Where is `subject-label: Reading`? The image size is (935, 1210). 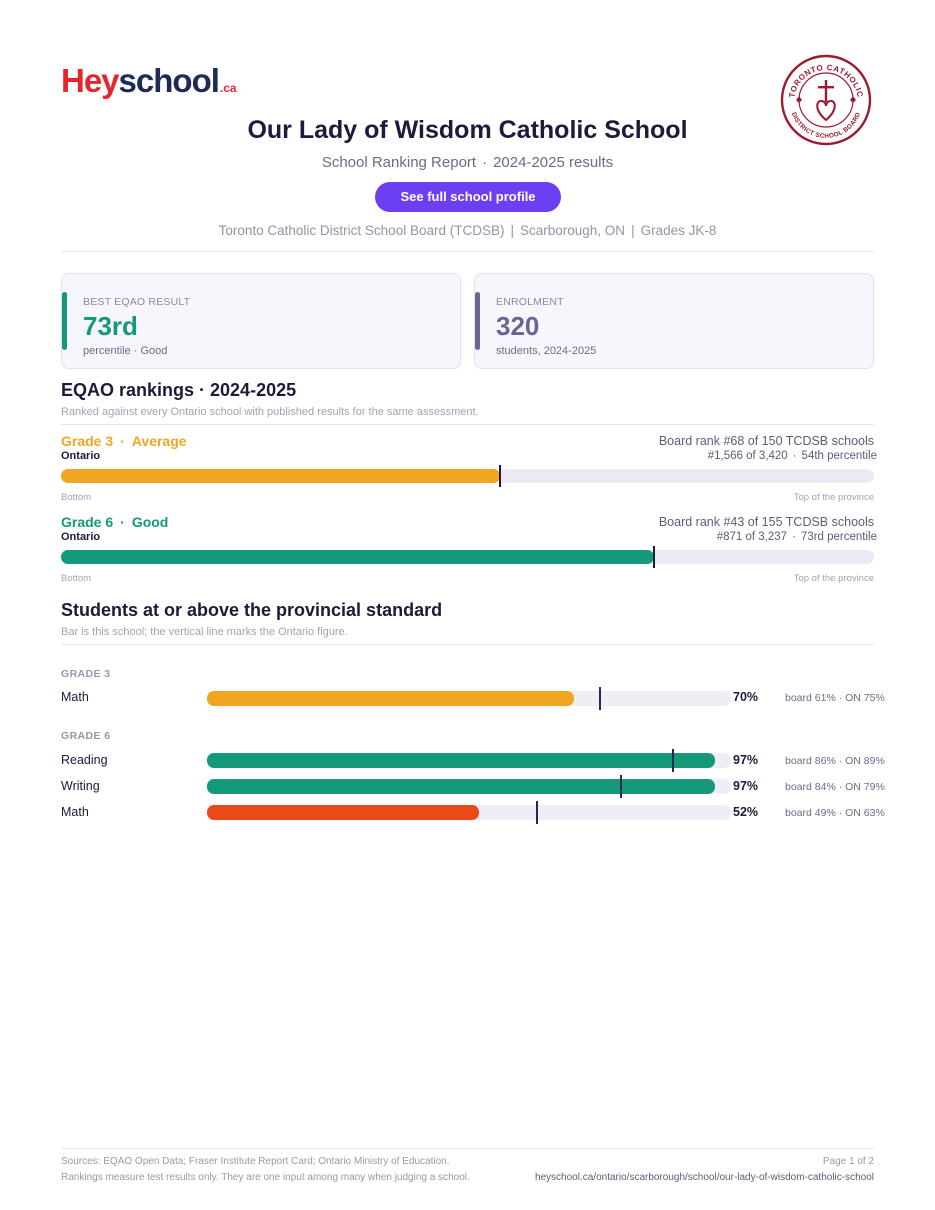
subject-label: Reading is located at coordinates (84, 760).